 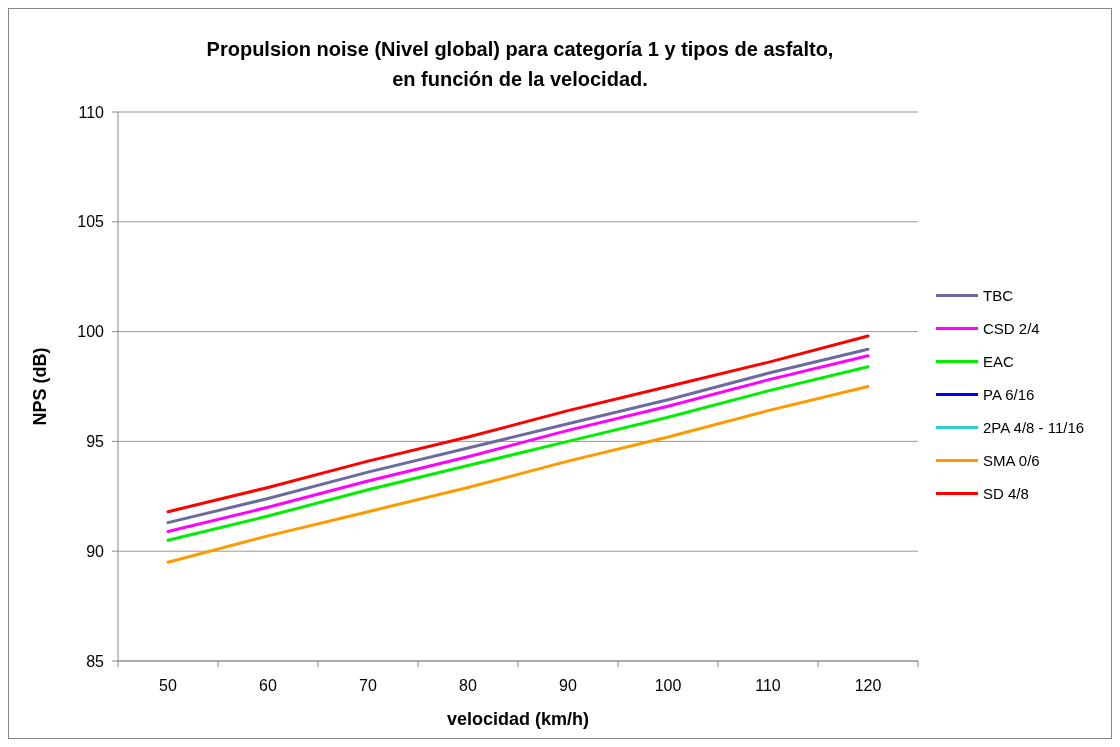 What do you see at coordinates (40, 386) in the screenshot?
I see `y-axis-title: NPS (dB)` at bounding box center [40, 386].